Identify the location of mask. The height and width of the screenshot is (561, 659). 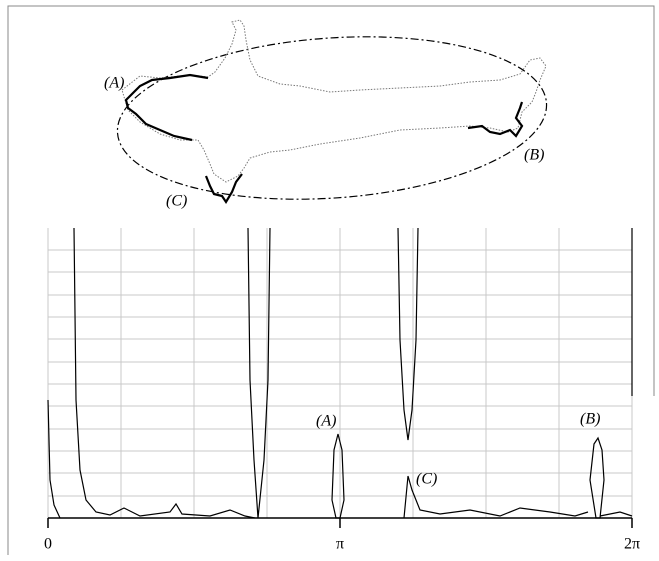
(646, 456).